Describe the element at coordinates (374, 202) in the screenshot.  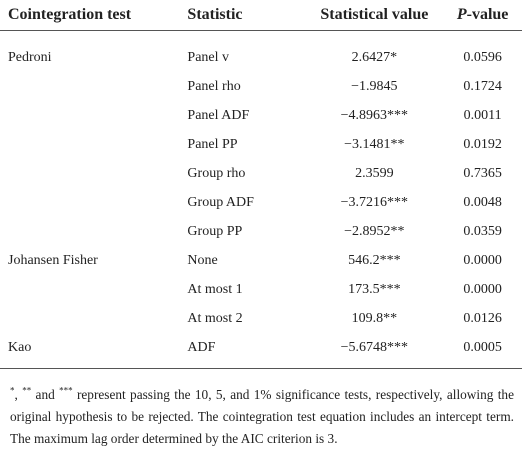
I see `data-cell: −3.7216***` at that location.